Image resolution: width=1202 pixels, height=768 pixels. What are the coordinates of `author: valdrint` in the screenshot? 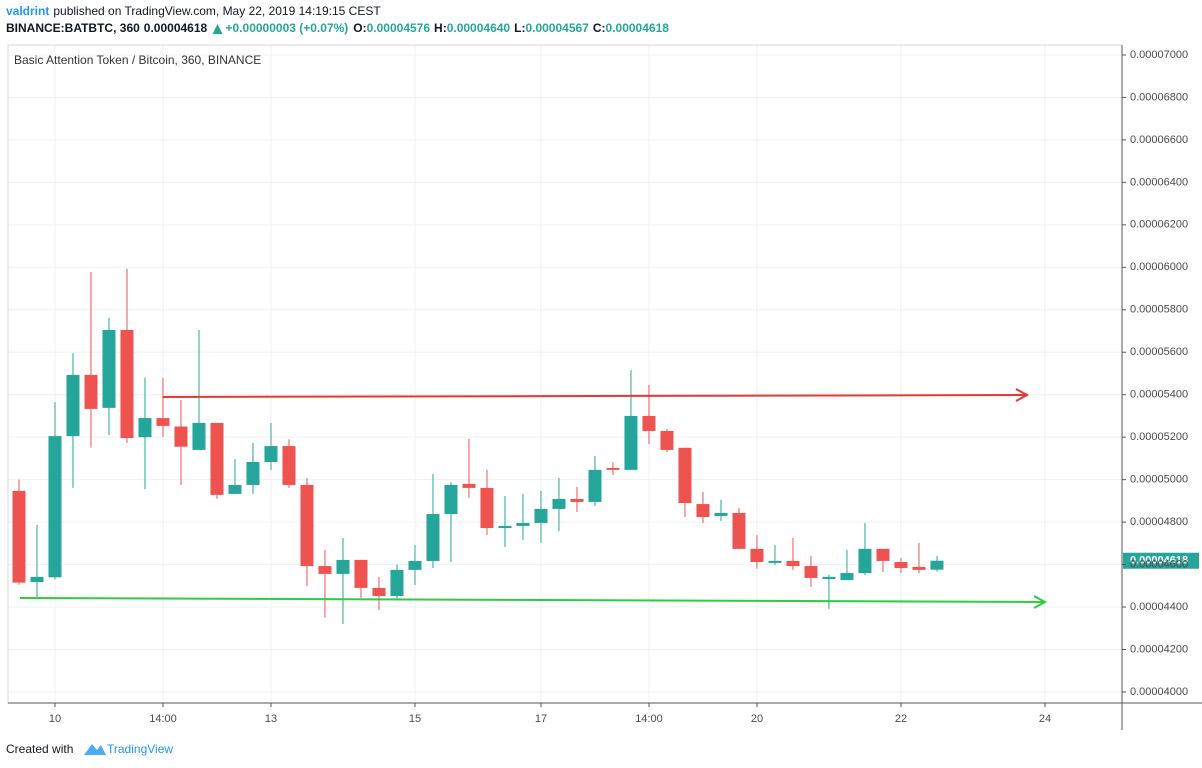 It's located at (27, 11).